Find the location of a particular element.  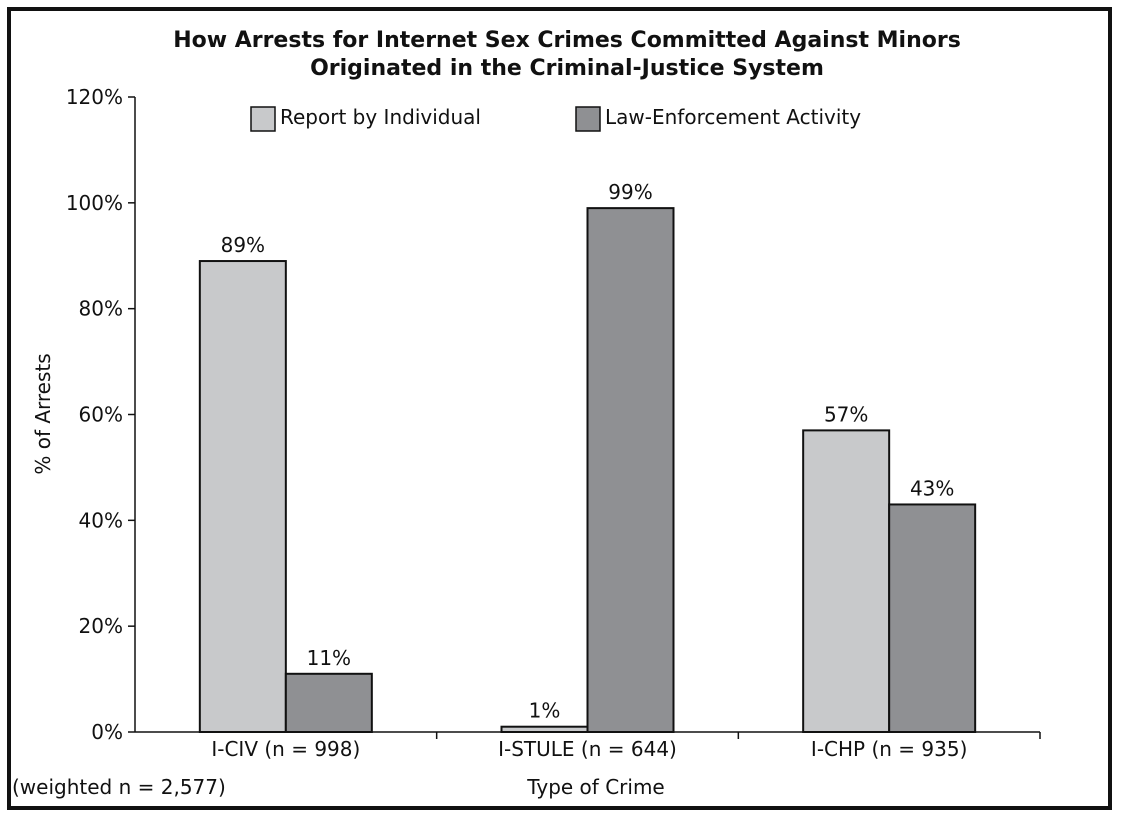

x-tick-label: I-CIV (n = 998) is located at coordinates (285, 749).